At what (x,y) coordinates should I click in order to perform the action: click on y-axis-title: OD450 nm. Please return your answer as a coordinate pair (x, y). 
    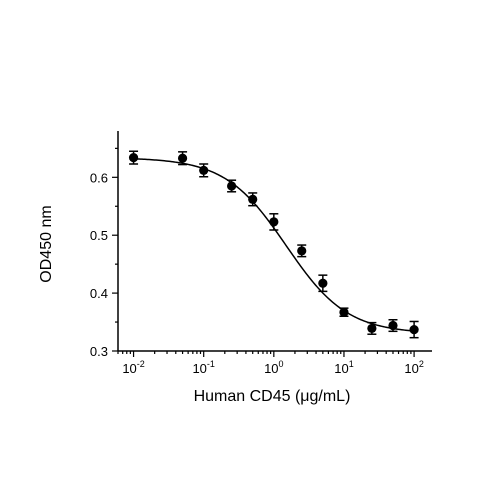
    Looking at the image, I should click on (46, 243).